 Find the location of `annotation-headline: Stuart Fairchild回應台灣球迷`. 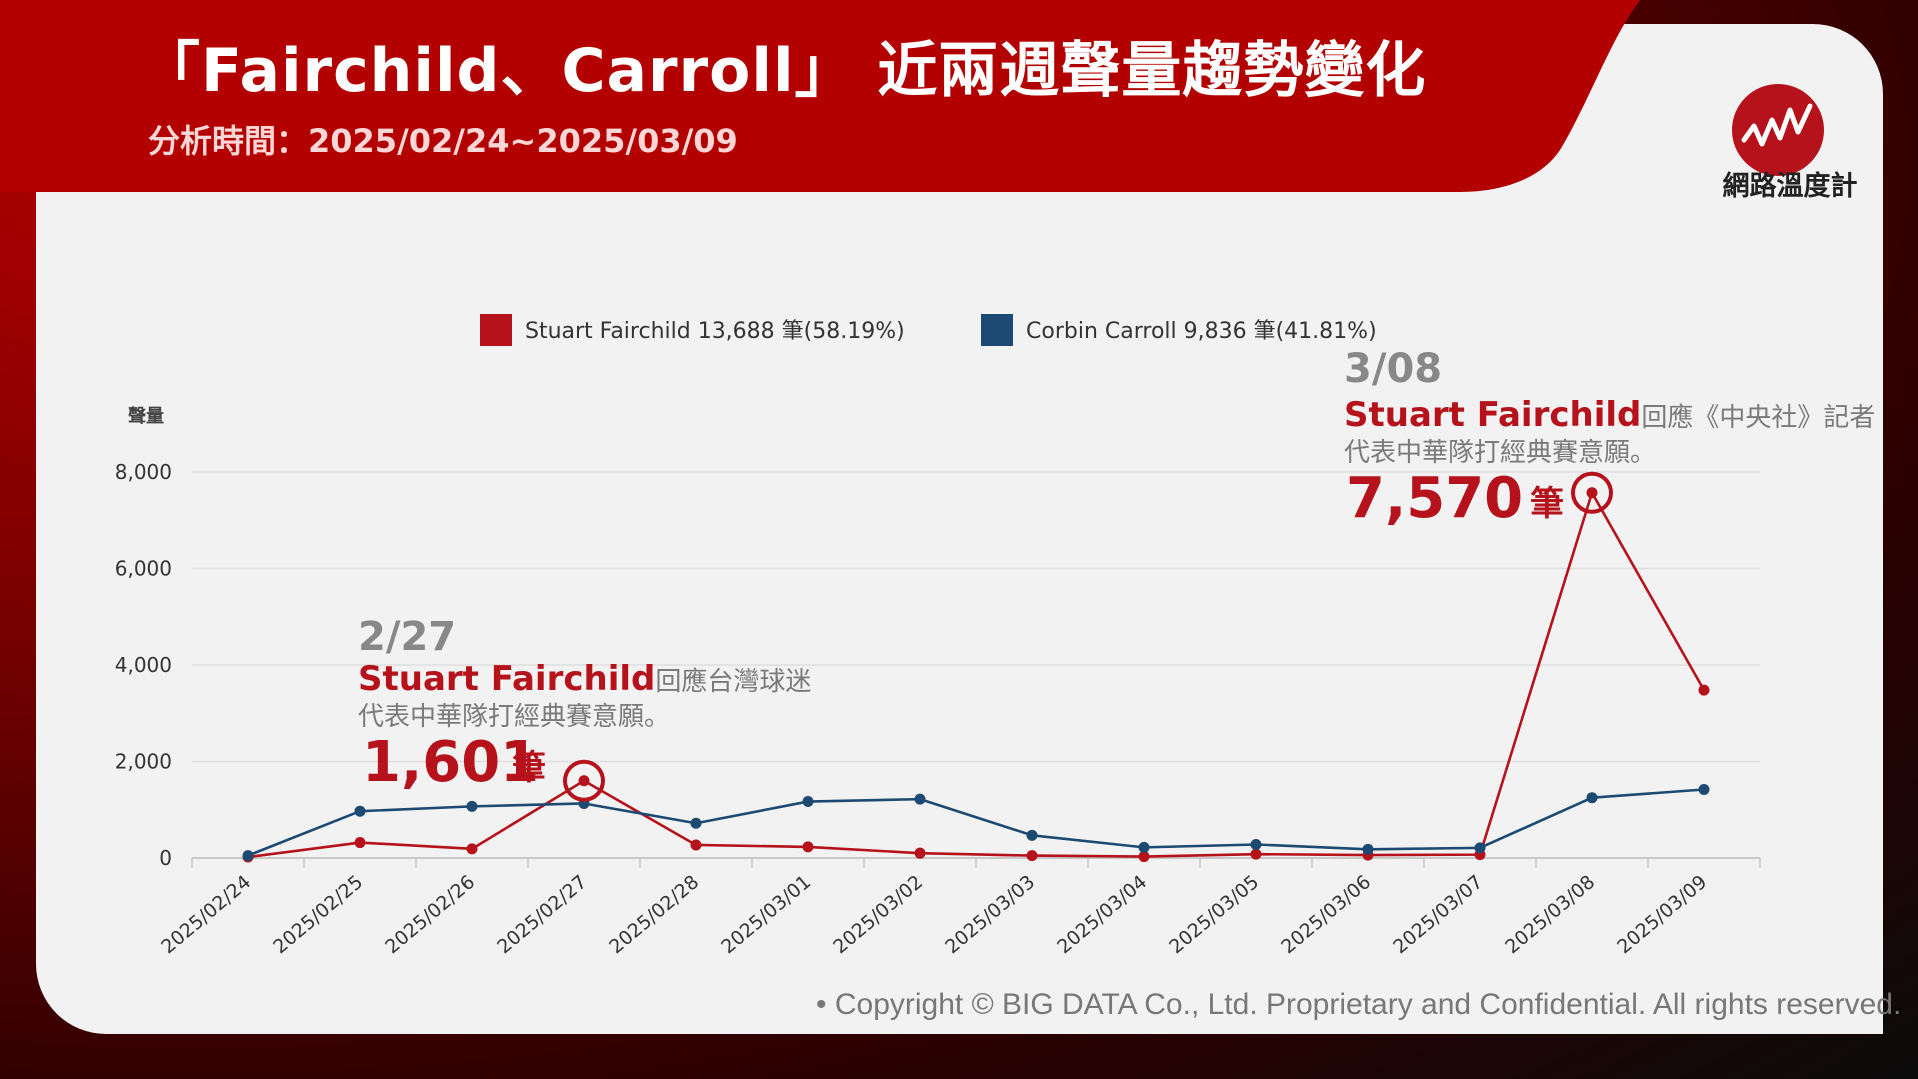

annotation-headline: Stuart Fairchild回應台灣球迷 is located at coordinates (584, 679).